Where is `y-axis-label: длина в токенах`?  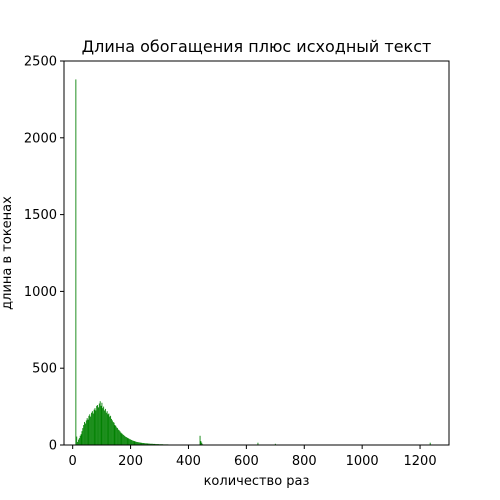 y-axis-label: длина в токенах is located at coordinates (7, 253).